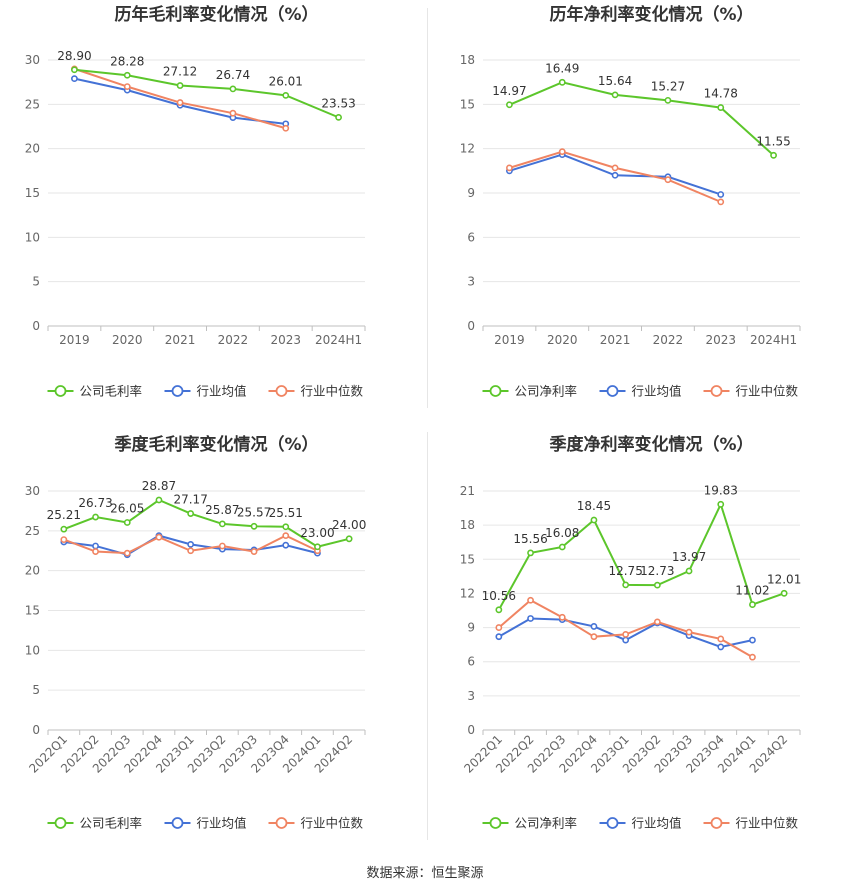  What do you see at coordinates (159, 486) in the screenshot?
I see `data-label: 28.87` at bounding box center [159, 486].